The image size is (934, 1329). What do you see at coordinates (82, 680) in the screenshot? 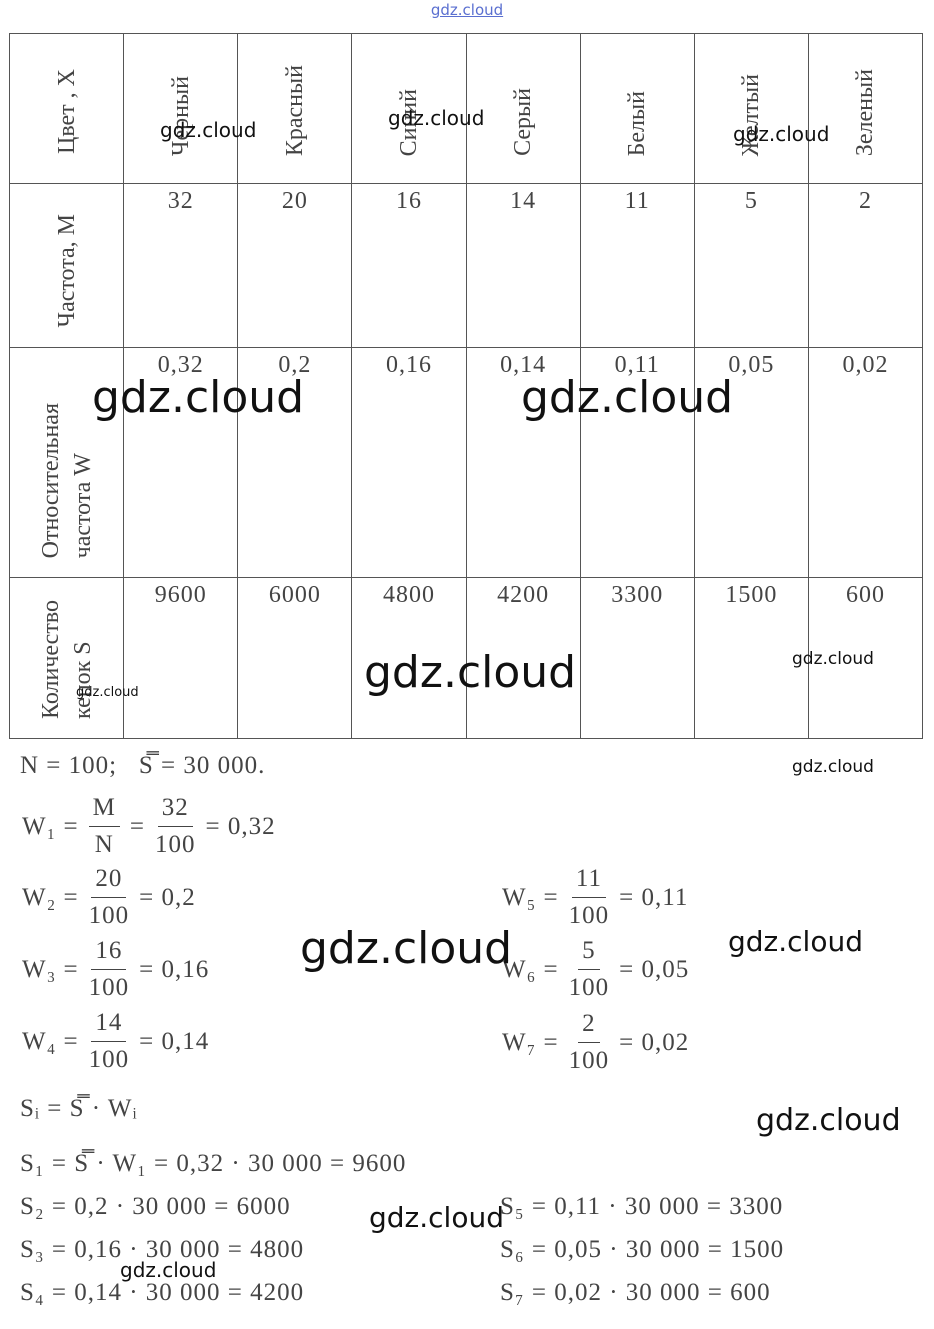
I see `row-label-line: кепок S` at bounding box center [82, 680].